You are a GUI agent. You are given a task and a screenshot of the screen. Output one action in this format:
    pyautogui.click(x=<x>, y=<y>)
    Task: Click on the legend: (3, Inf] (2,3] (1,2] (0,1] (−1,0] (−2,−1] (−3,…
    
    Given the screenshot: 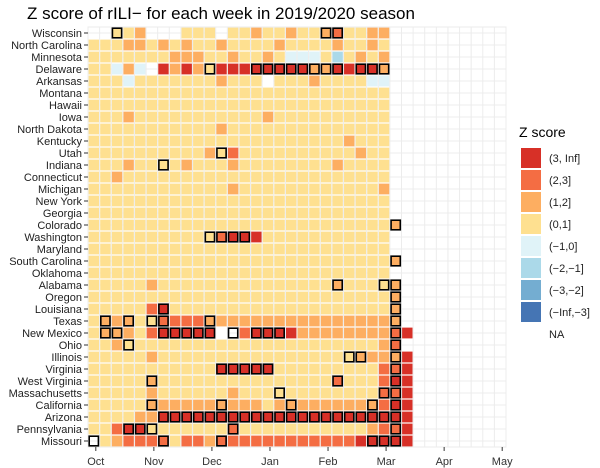 What is the action you would take?
    pyautogui.click(x=555, y=244)
    